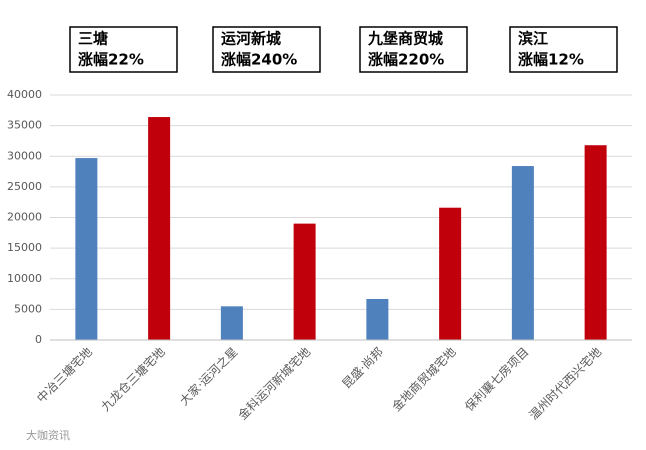 The width and height of the screenshot is (646, 450). What do you see at coordinates (533, 39) in the screenshot?
I see `annotation-title: 滨江` at bounding box center [533, 39].